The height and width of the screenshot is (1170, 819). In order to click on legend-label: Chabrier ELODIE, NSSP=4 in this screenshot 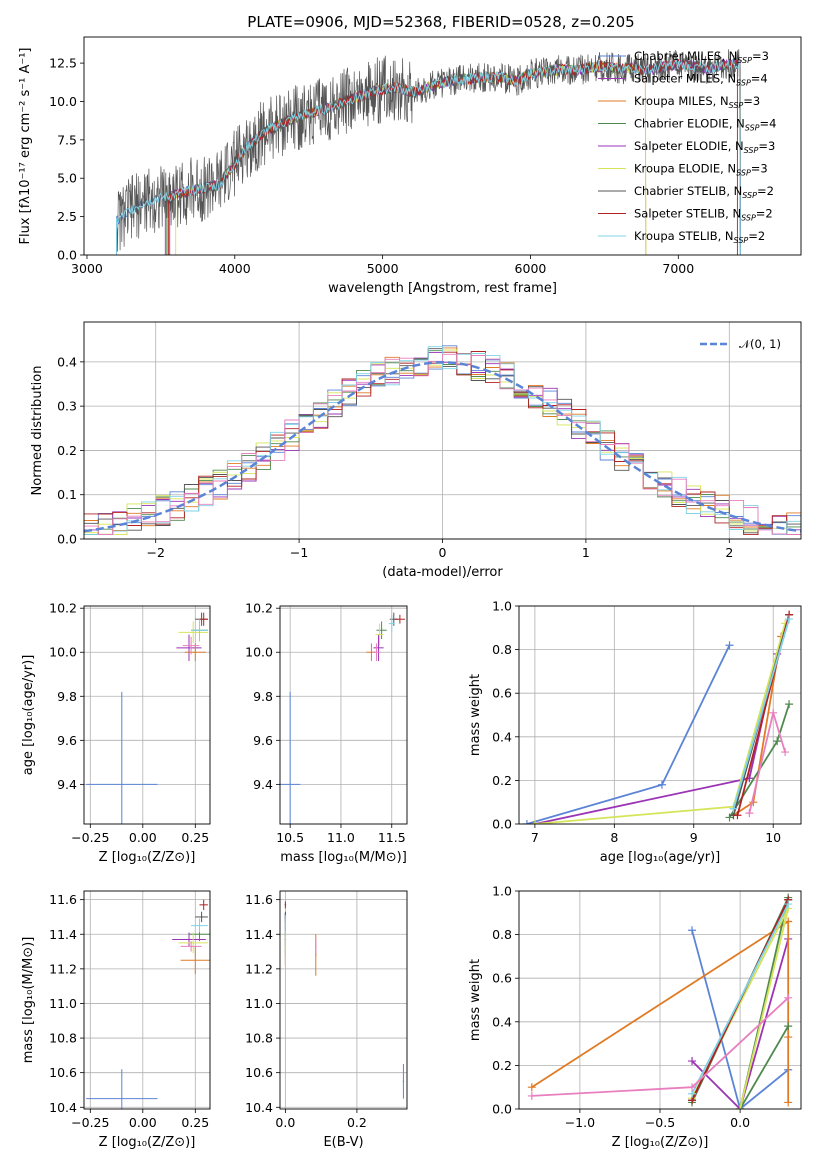, I will do `click(705, 125)`.